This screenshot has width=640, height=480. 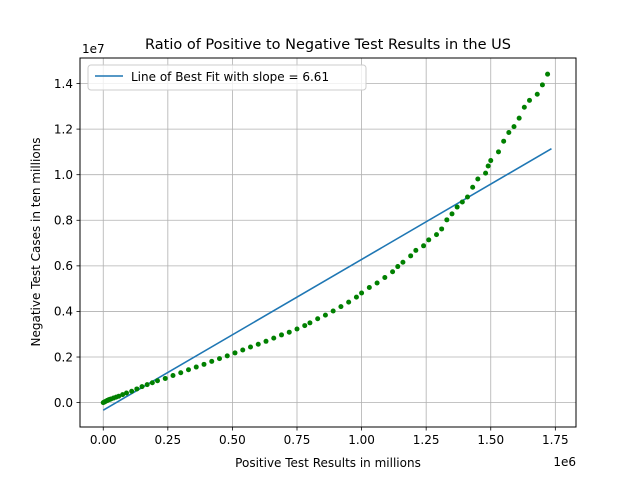 I want to click on y-offset-label: 1e7, so click(x=93, y=49).